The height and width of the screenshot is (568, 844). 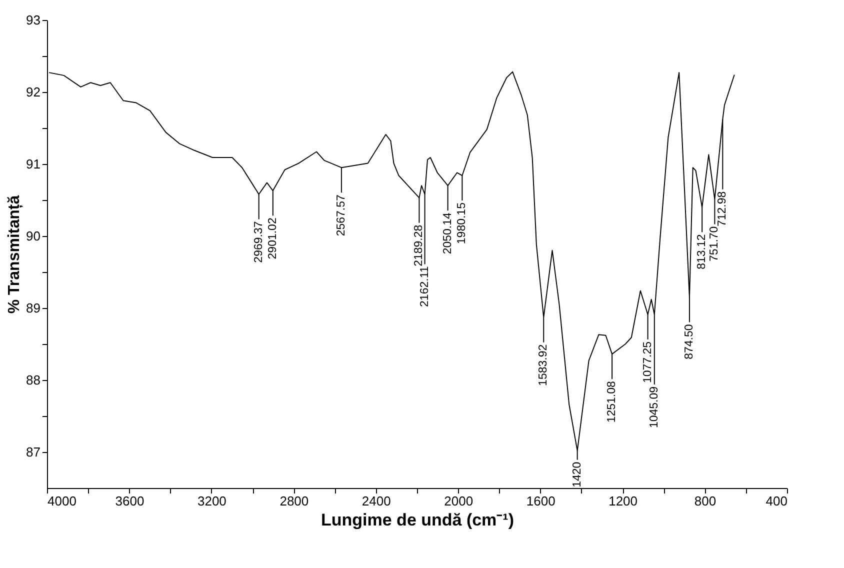 What do you see at coordinates (654, 407) in the screenshot?
I see `annotation: 1045.09` at bounding box center [654, 407].